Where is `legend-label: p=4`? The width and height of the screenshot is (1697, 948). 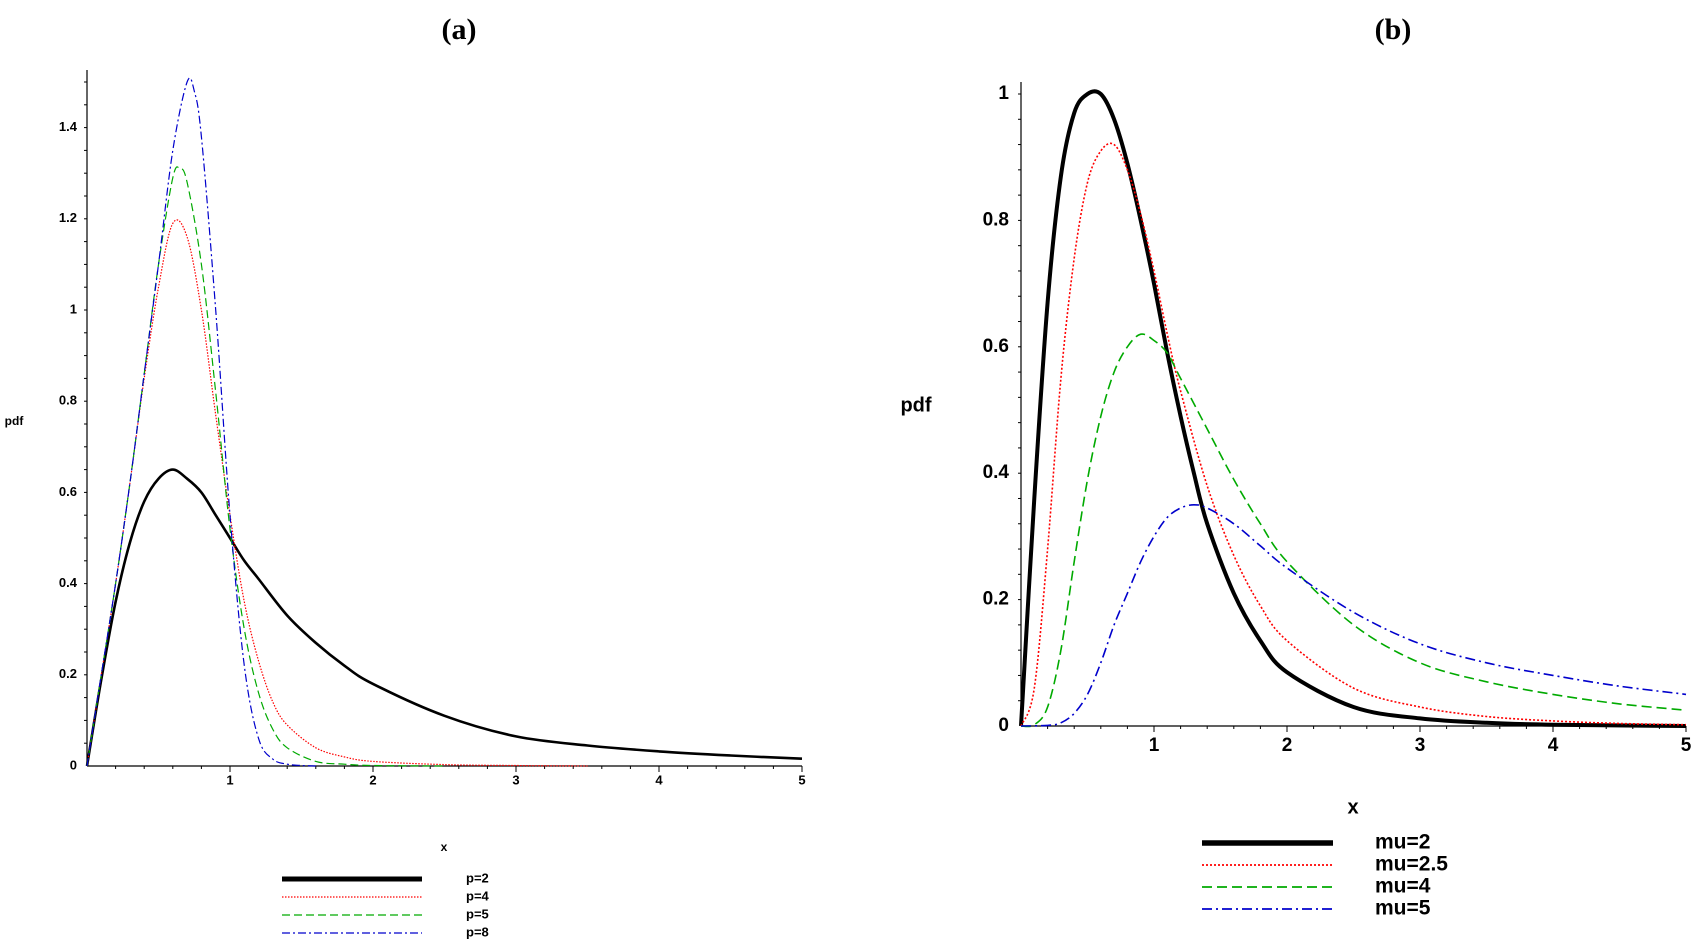
legend-label: p=4 is located at coordinates (478, 895).